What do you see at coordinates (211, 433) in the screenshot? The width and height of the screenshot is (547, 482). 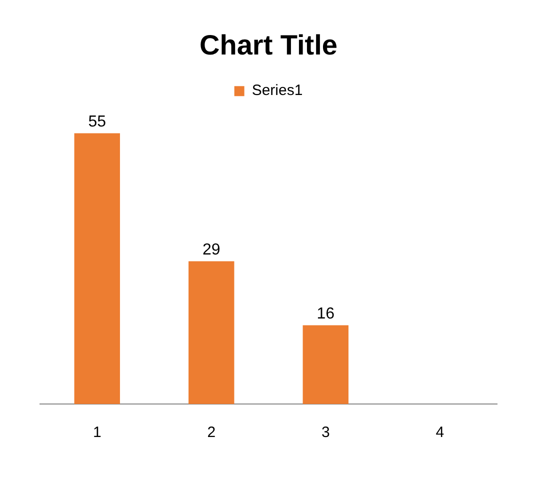 I see `x-tick-label: 2` at bounding box center [211, 433].